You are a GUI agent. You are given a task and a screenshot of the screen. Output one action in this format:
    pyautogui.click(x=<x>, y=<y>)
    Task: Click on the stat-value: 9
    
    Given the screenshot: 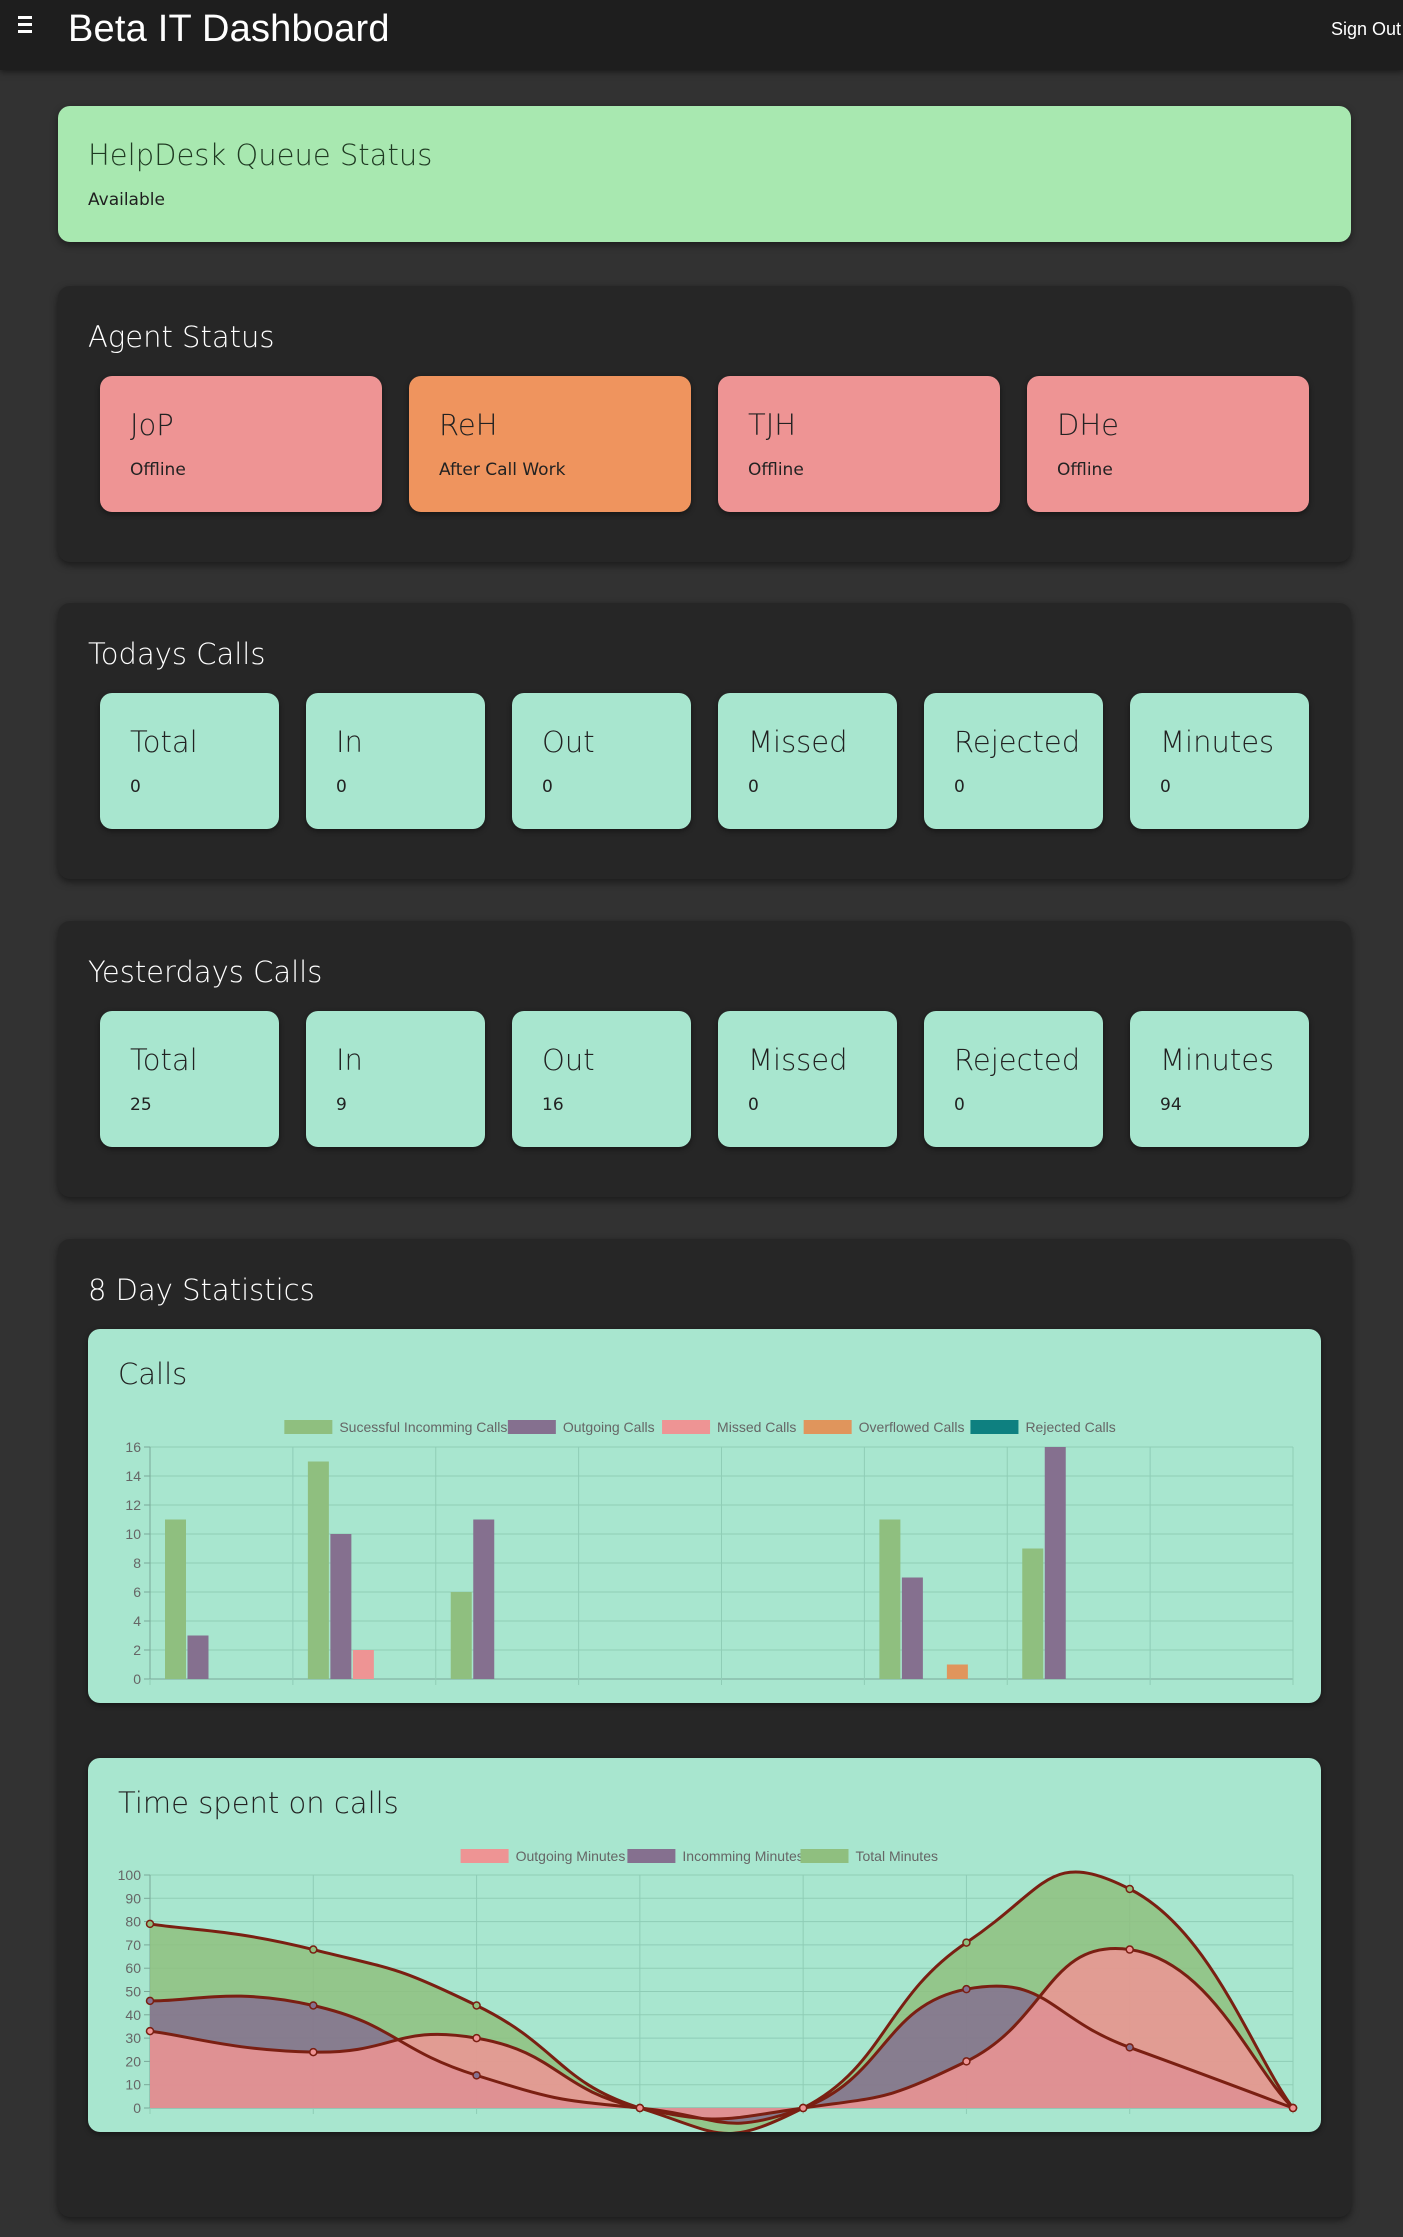 What is the action you would take?
    pyautogui.click(x=341, y=1105)
    